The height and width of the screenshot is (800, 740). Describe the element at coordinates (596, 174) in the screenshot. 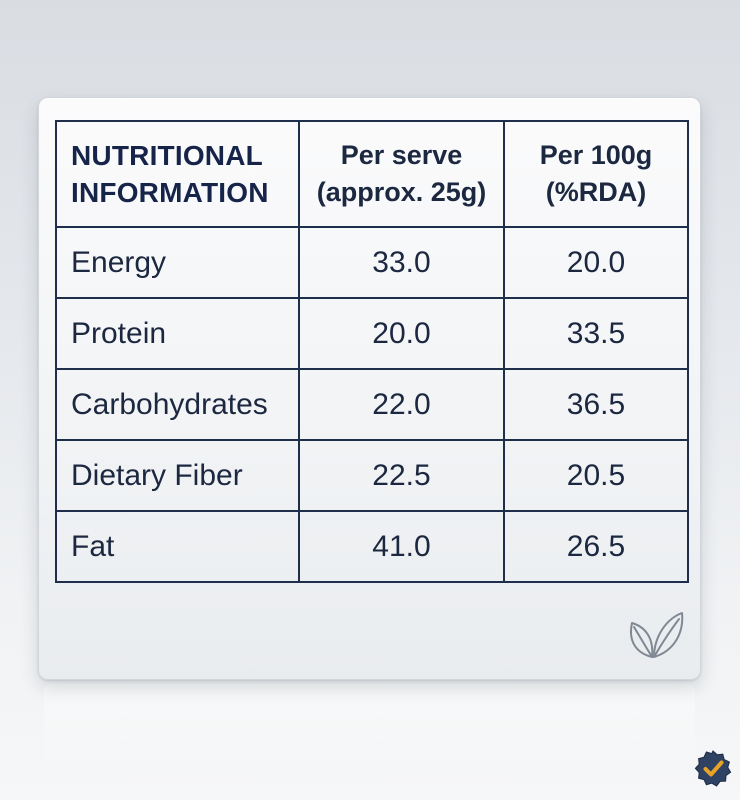

I see `header-per-100g: Per 100g (%RDA)` at that location.